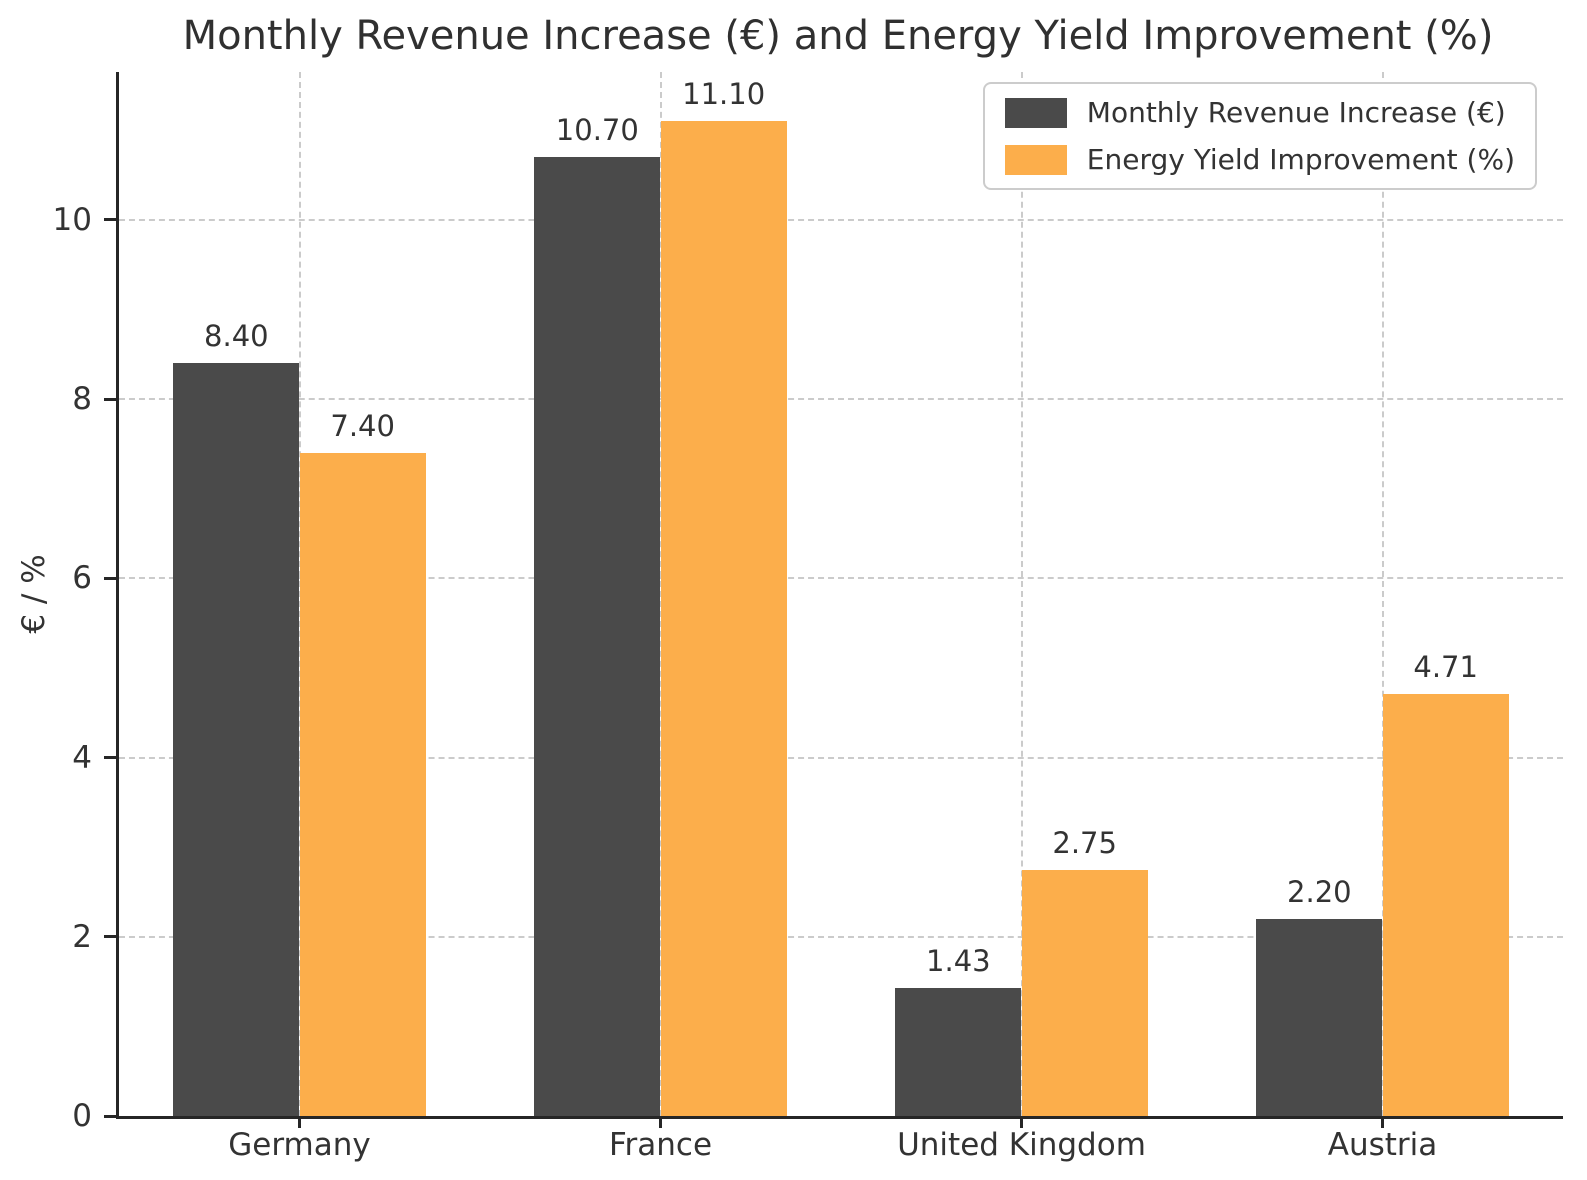  What do you see at coordinates (82, 578) in the screenshot?
I see `y-tick-label: 6` at bounding box center [82, 578].